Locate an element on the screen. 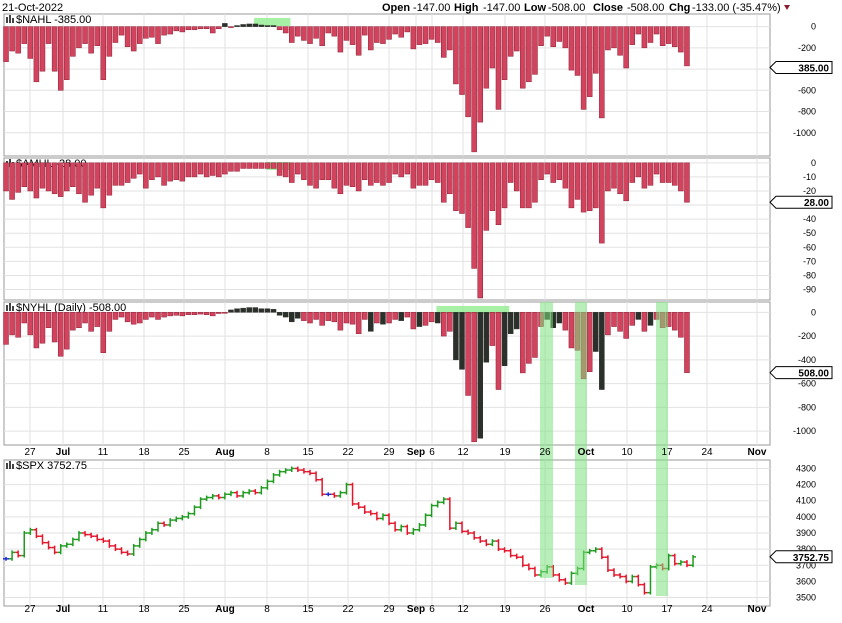  x-tick-label: Sep is located at coordinates (416, 452).